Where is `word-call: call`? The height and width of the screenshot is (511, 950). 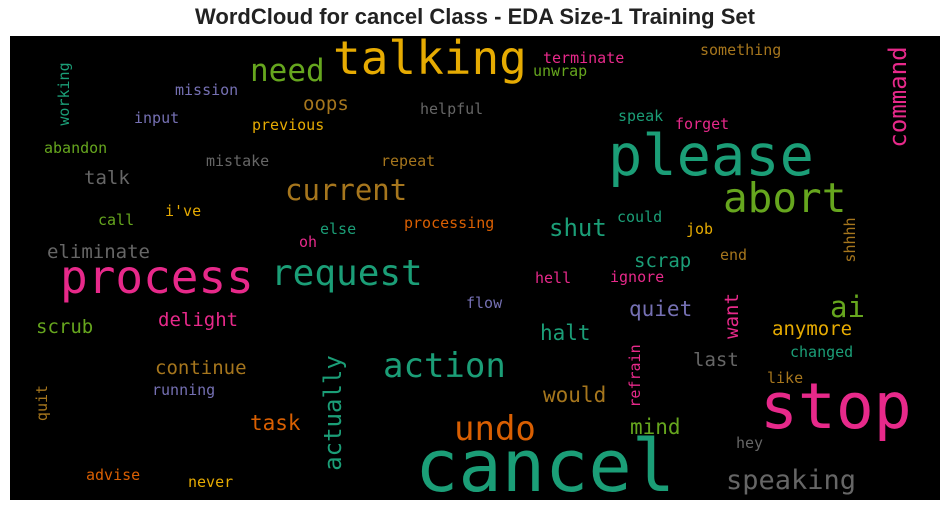 word-call: call is located at coordinates (116, 220).